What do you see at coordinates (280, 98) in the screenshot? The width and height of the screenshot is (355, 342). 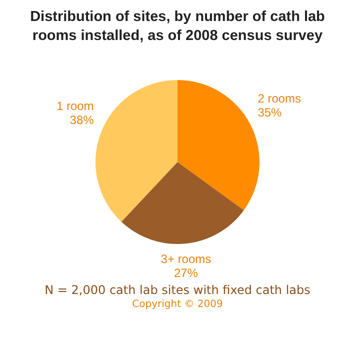 I see `slice-label: 2 rooms` at bounding box center [280, 98].